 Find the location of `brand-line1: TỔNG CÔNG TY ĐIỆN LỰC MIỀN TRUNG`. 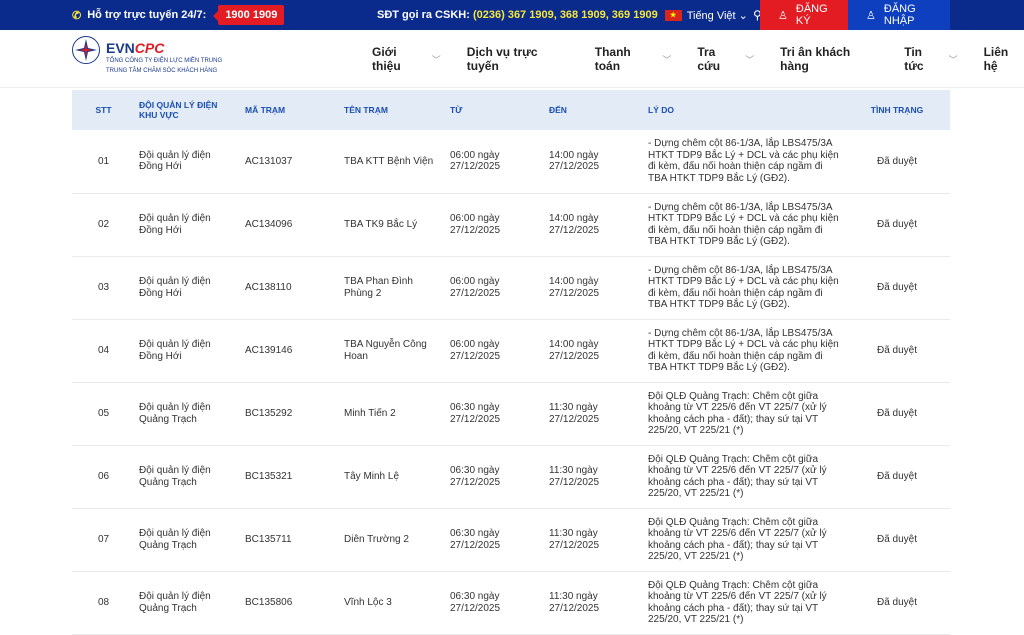

brand-line1: TỔNG CÔNG TY ĐIỆN LỰC MIỀN TRUNG is located at coordinates (164, 61).